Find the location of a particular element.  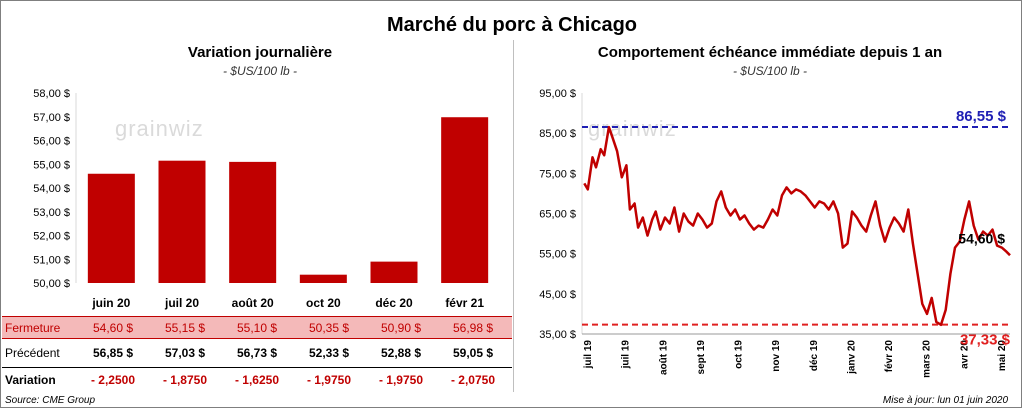

y-tick-label: 55,00 $ is located at coordinates (51, 165).